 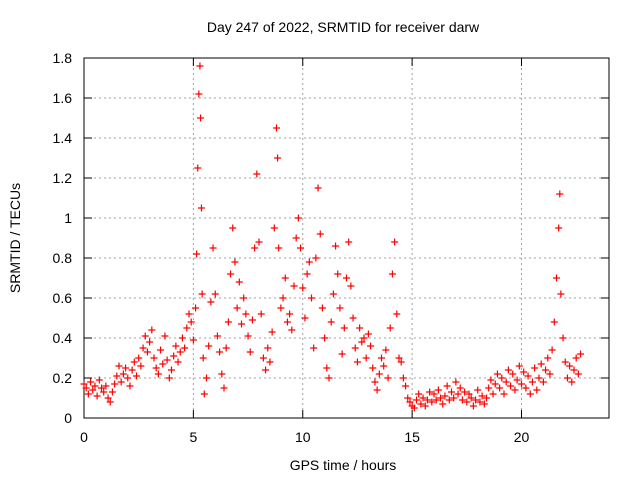 What do you see at coordinates (304, 437) in the screenshot?
I see `x-tick-labels: 0 5 10 15 20` at bounding box center [304, 437].